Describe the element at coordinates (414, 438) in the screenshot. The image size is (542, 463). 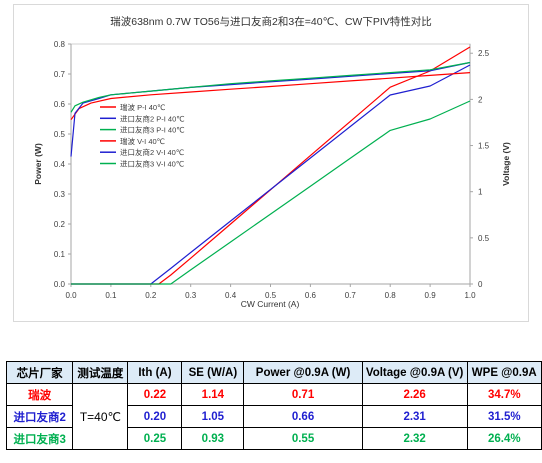
I see `voltage-cell: 2.32` at that location.